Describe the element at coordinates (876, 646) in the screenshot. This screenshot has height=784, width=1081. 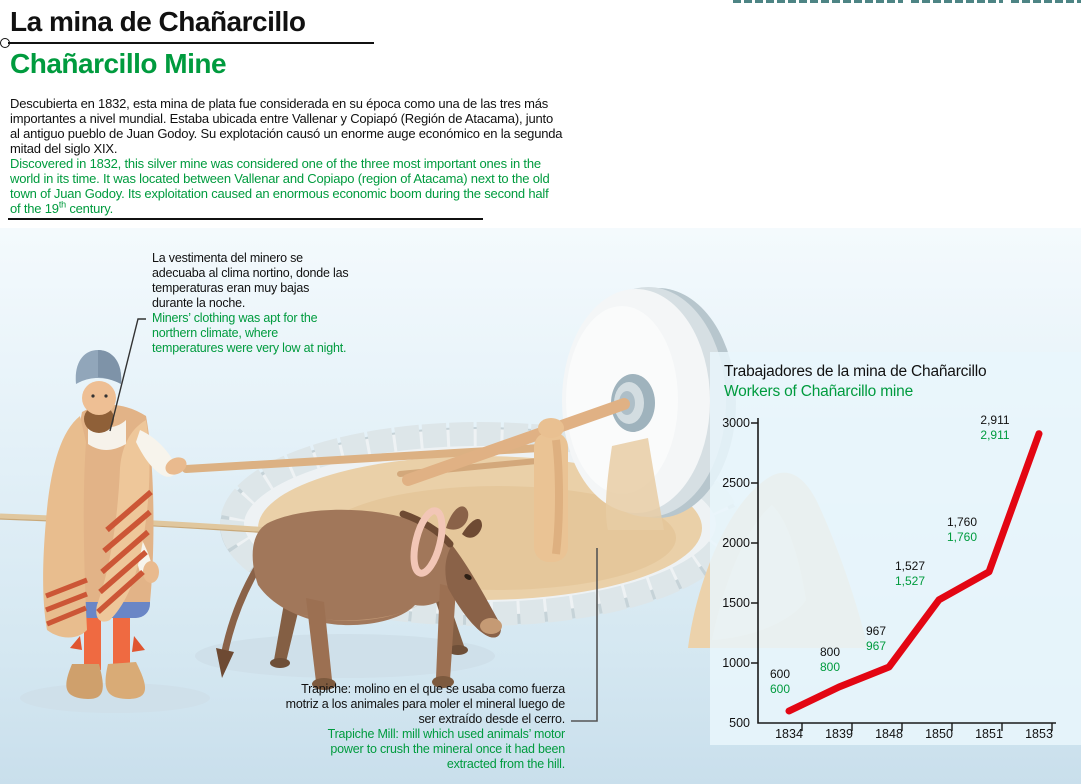
I see `value-label-en: 967` at that location.